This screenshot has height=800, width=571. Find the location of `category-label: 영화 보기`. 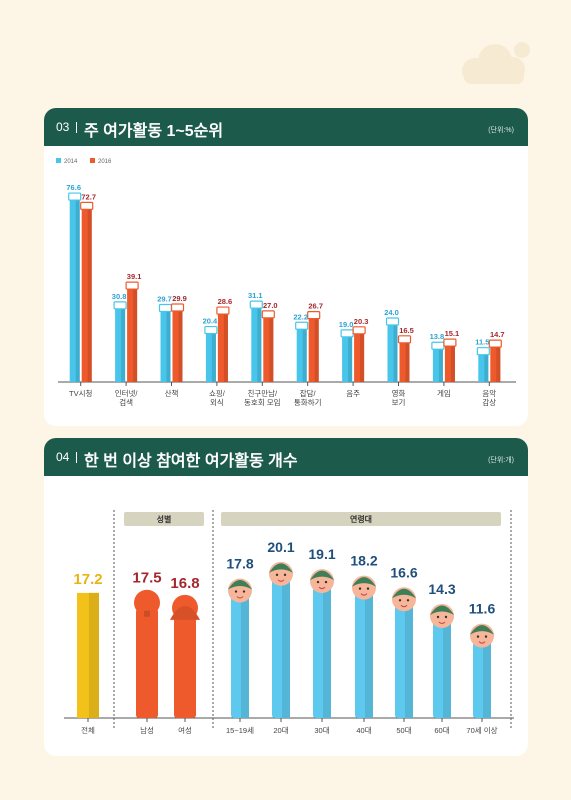

category-label: 영화 보기 is located at coordinates (399, 397).